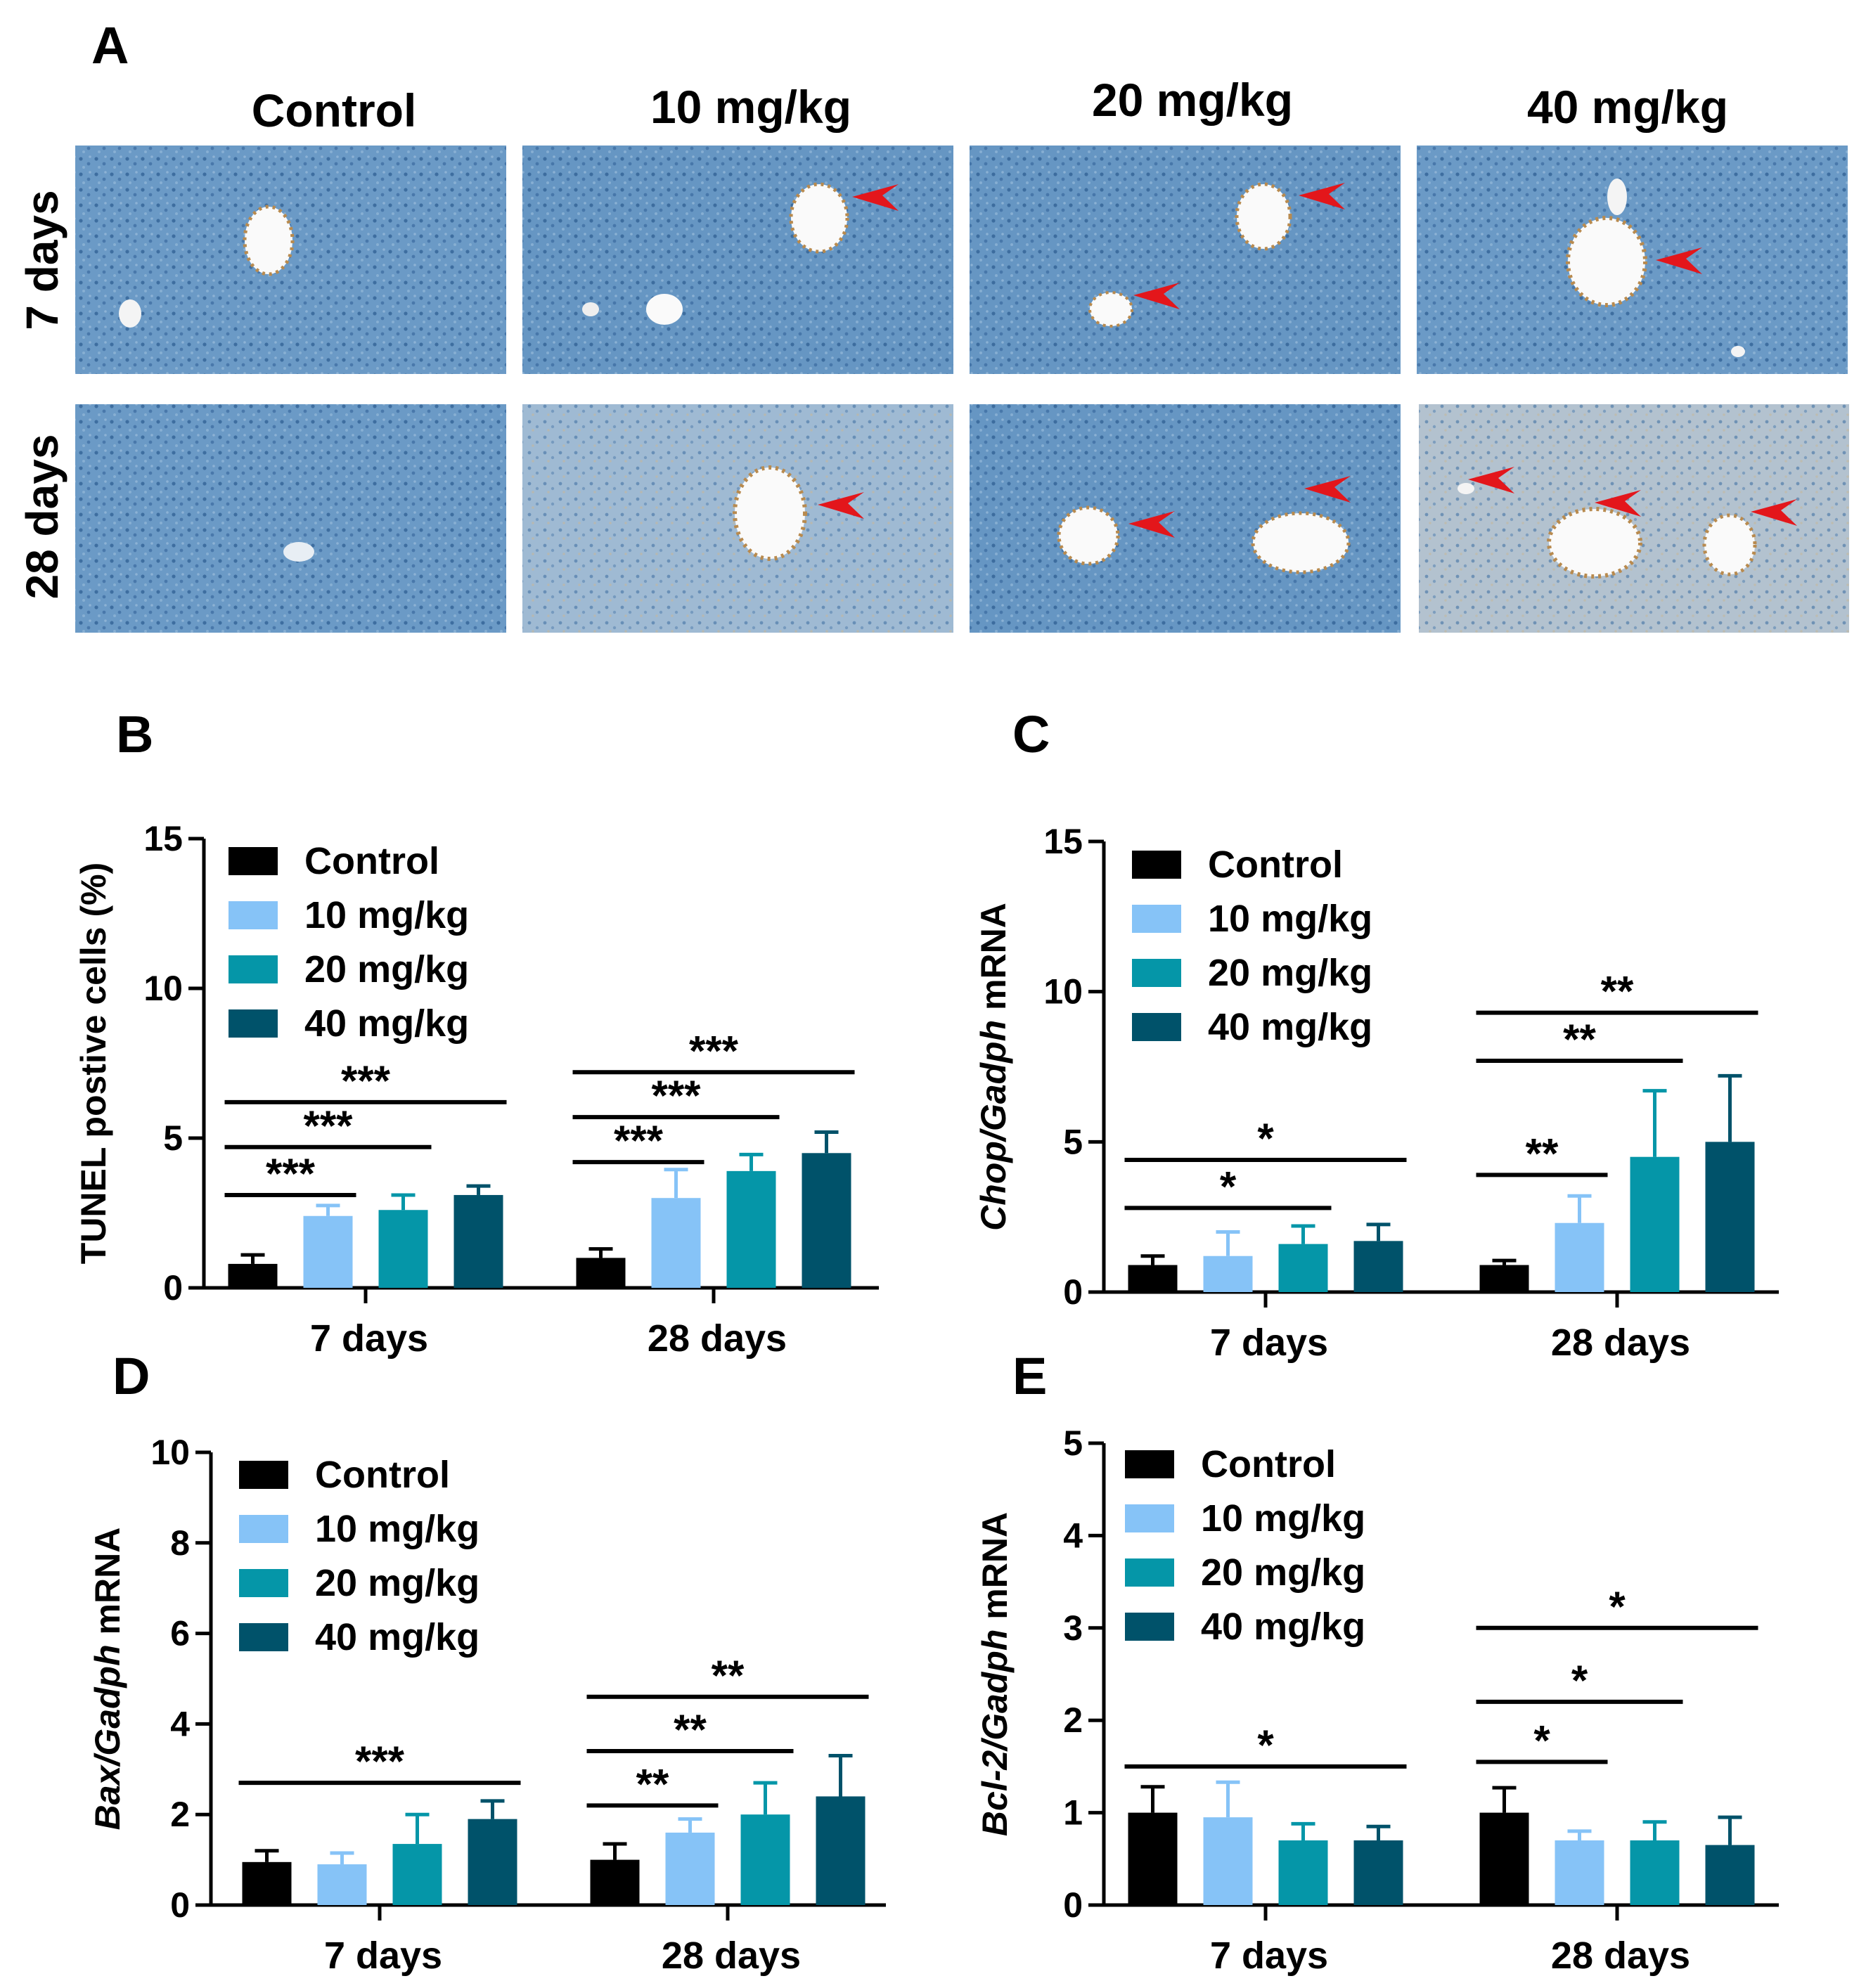 Image resolution: width=1866 pixels, height=1988 pixels. I want to click on panel-label: B, so click(134, 734).